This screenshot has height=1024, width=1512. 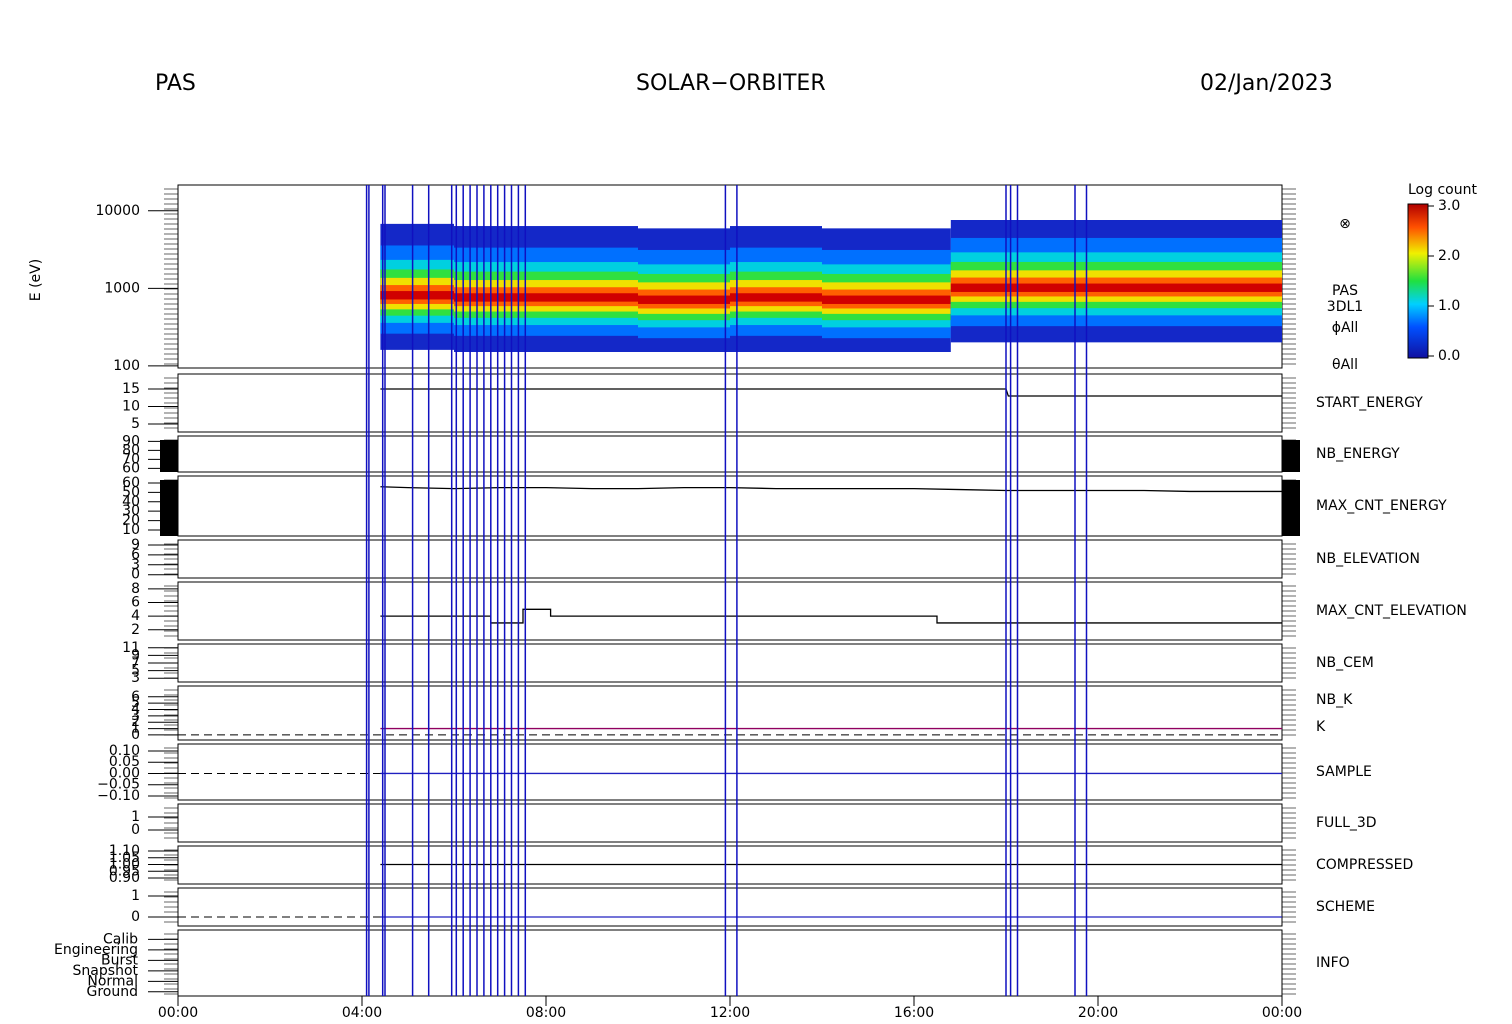 What do you see at coordinates (131, 492) in the screenshot?
I see `y-tick-label: 50` at bounding box center [131, 492].